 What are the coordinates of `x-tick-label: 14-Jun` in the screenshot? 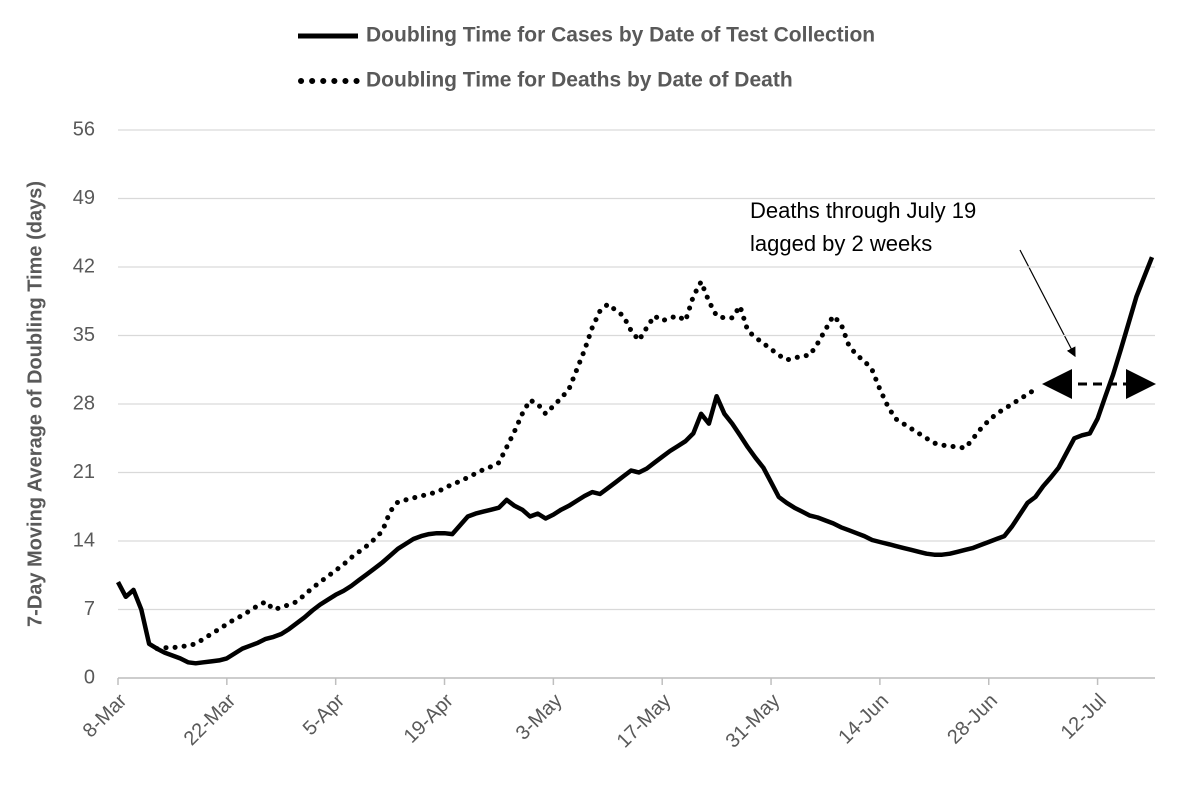 It's located at (863, 719).